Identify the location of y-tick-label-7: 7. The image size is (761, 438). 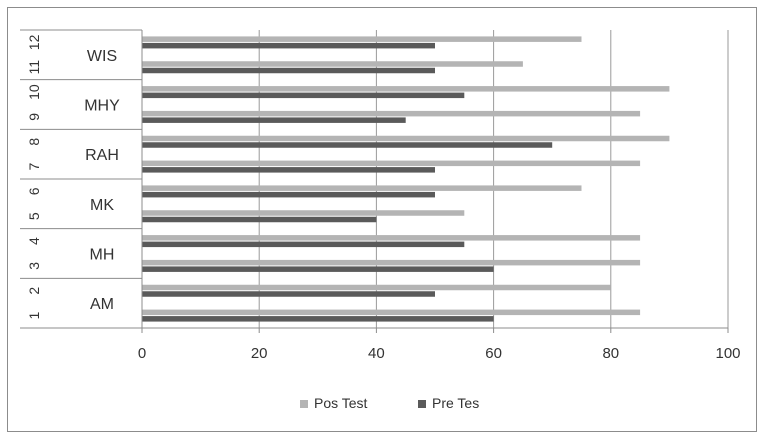
(34, 166).